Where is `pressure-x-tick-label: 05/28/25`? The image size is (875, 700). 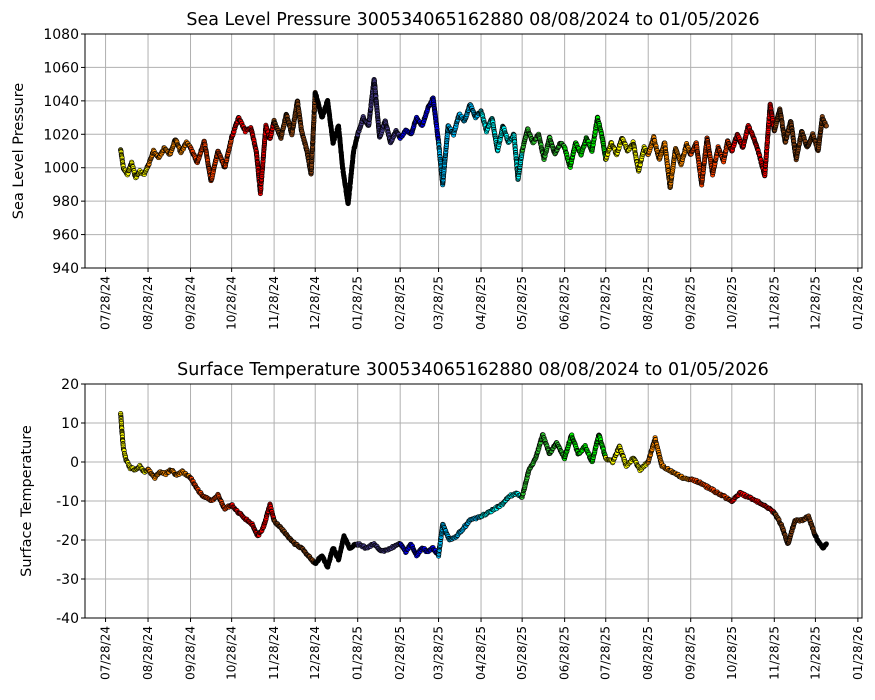
pressure-x-tick-label: 05/28/25 is located at coordinates (522, 303).